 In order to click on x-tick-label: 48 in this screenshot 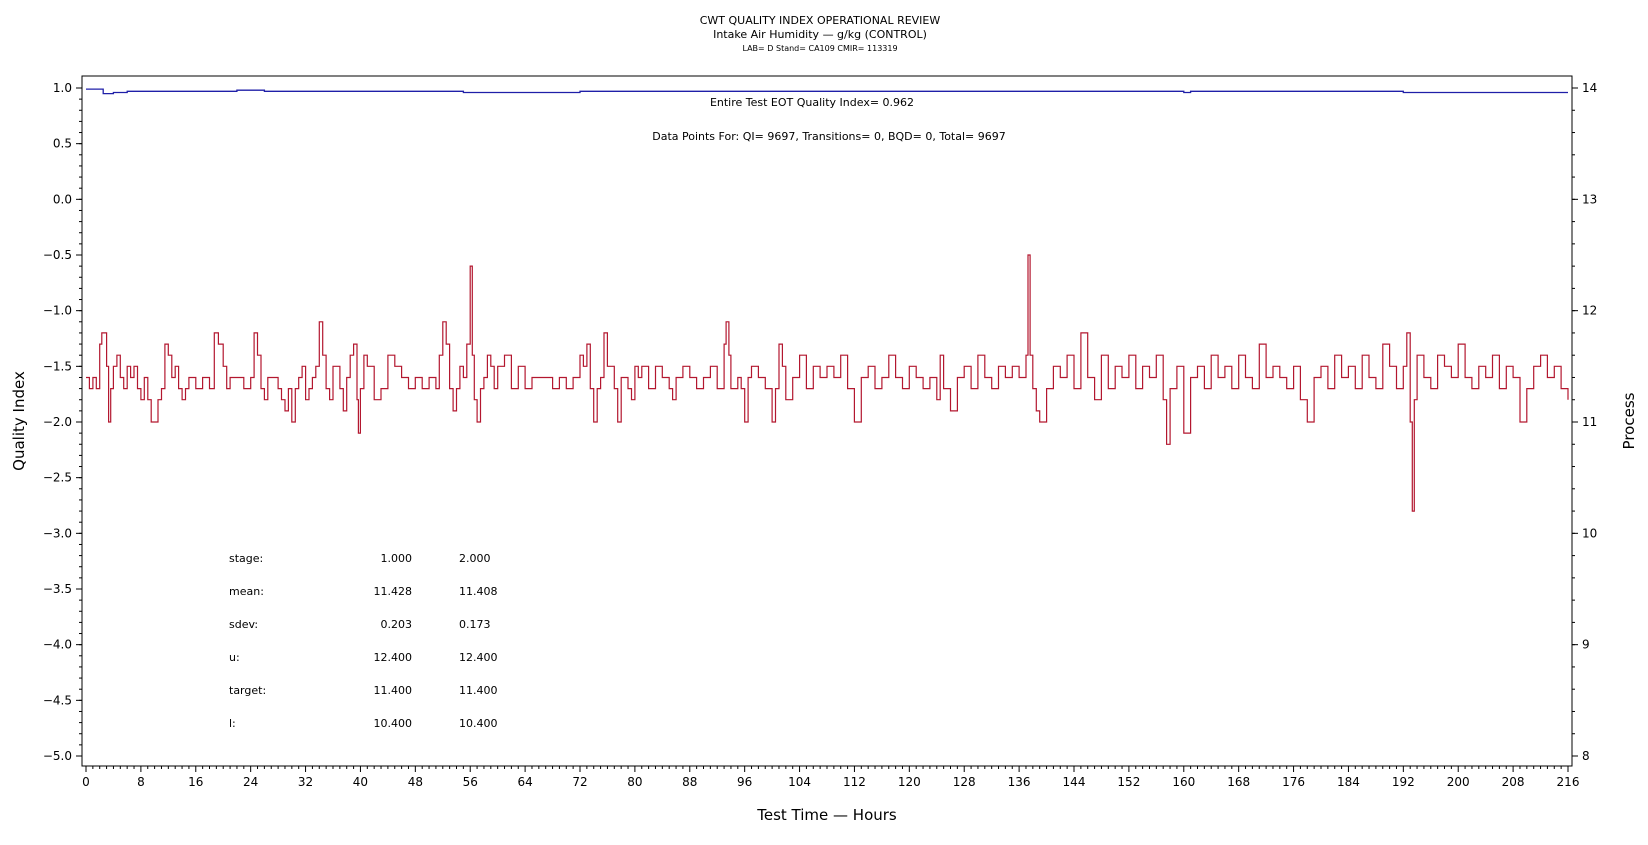, I will do `click(415, 782)`.